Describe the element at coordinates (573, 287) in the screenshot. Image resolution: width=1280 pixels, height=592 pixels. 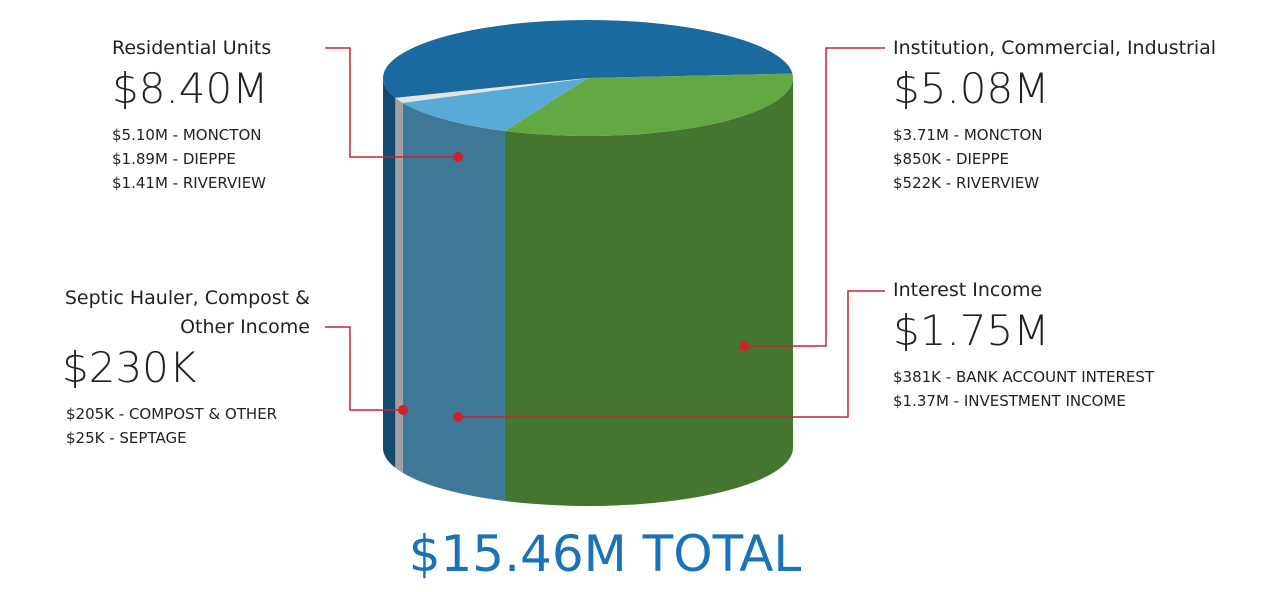
I see `dots` at that location.